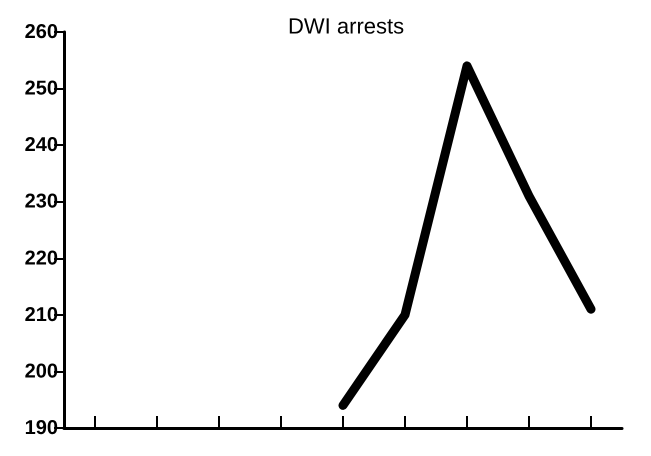  What do you see at coordinates (41, 32) in the screenshot?
I see `y-tick-label: 260` at bounding box center [41, 32].